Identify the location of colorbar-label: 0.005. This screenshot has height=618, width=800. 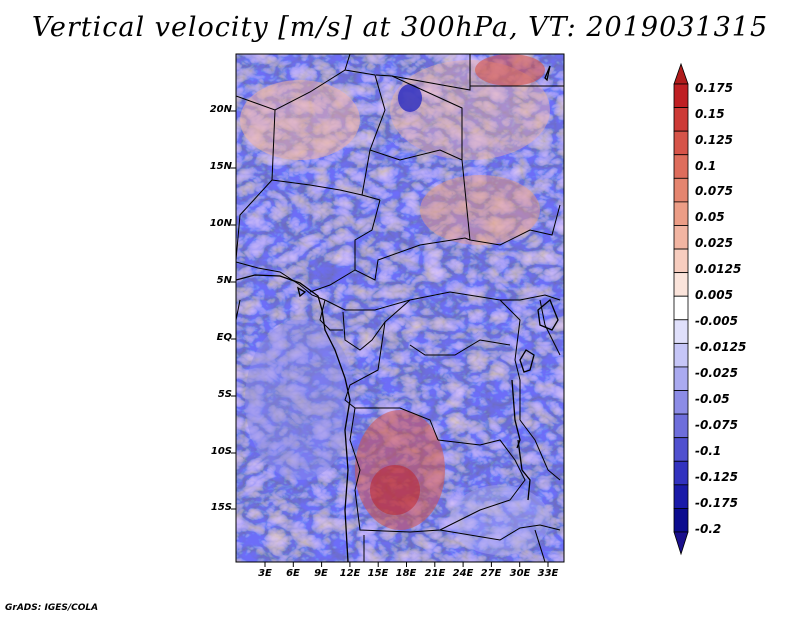
(714, 295).